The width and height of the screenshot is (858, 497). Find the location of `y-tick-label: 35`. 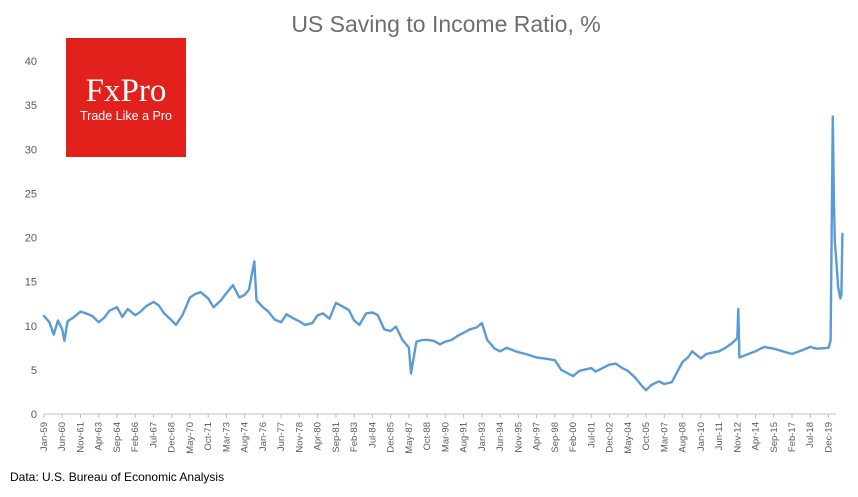

y-tick-label: 35 is located at coordinates (31, 106).